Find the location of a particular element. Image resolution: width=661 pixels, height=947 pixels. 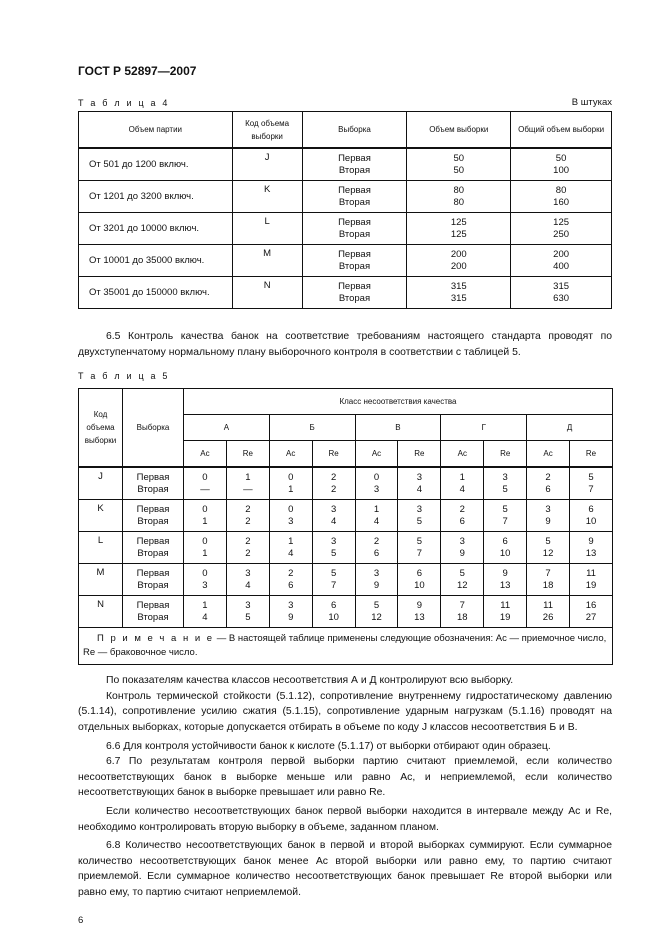

first-value: 11 is located at coordinates (591, 573).